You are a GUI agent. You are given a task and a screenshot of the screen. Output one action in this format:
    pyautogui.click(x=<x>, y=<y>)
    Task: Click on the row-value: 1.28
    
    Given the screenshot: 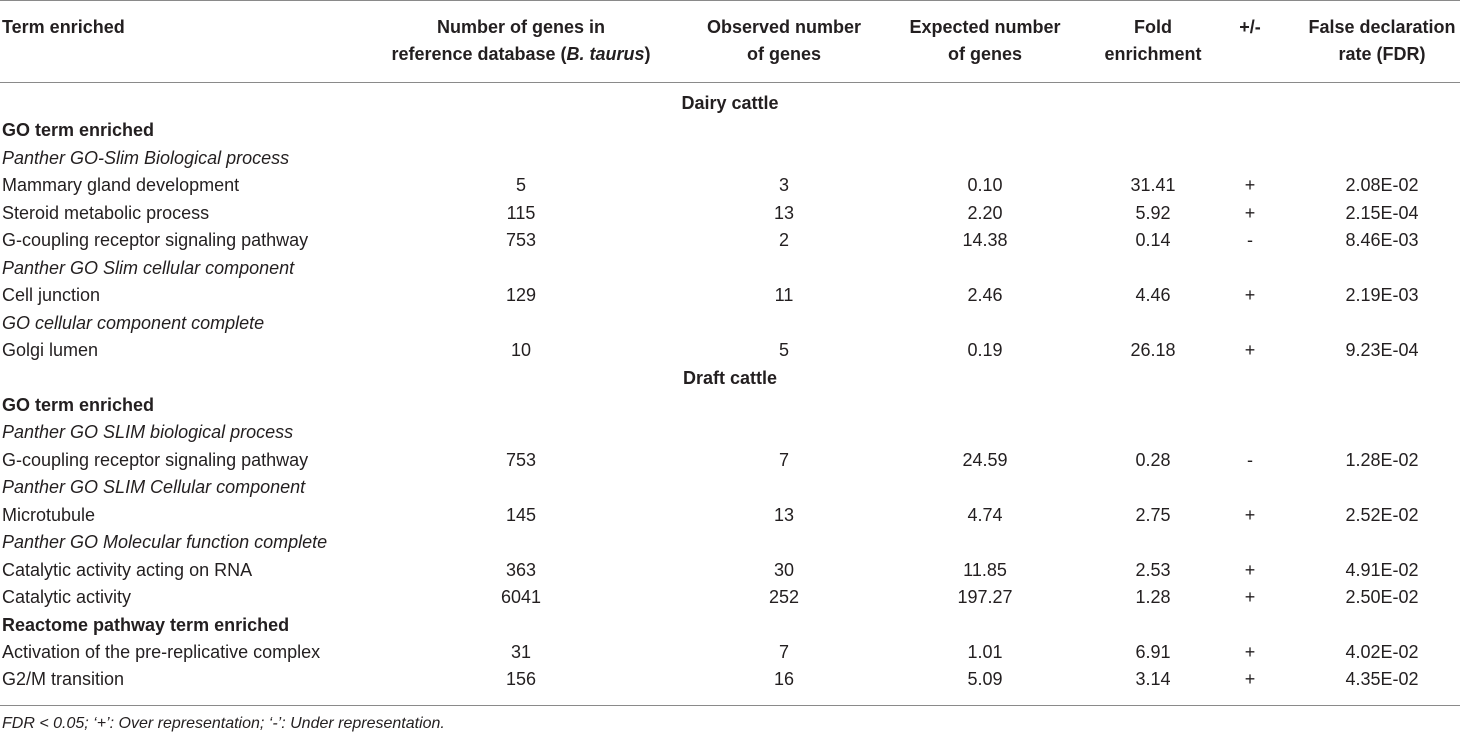 What is the action you would take?
    pyautogui.click(x=1153, y=597)
    